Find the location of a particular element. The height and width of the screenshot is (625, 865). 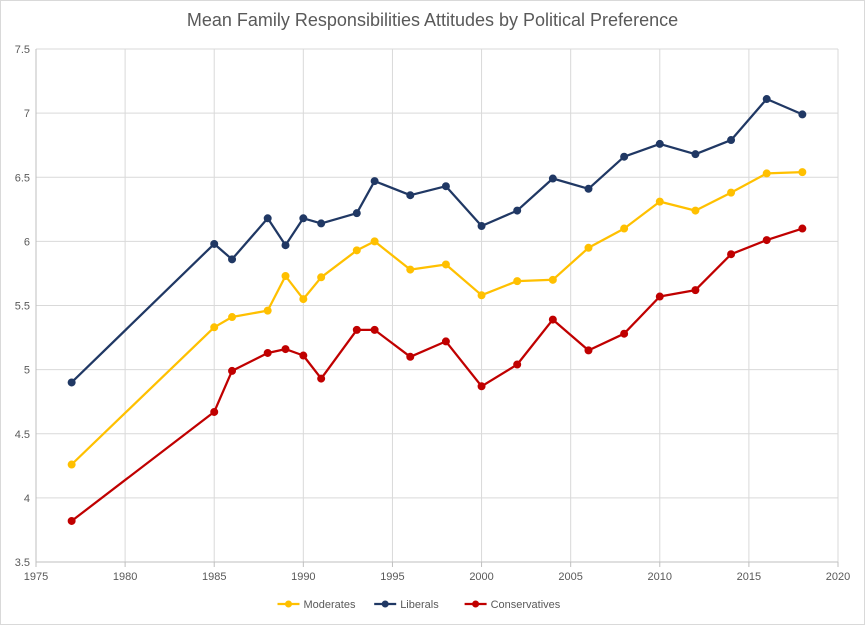

x-tick-label: 2000 is located at coordinates (481, 577).